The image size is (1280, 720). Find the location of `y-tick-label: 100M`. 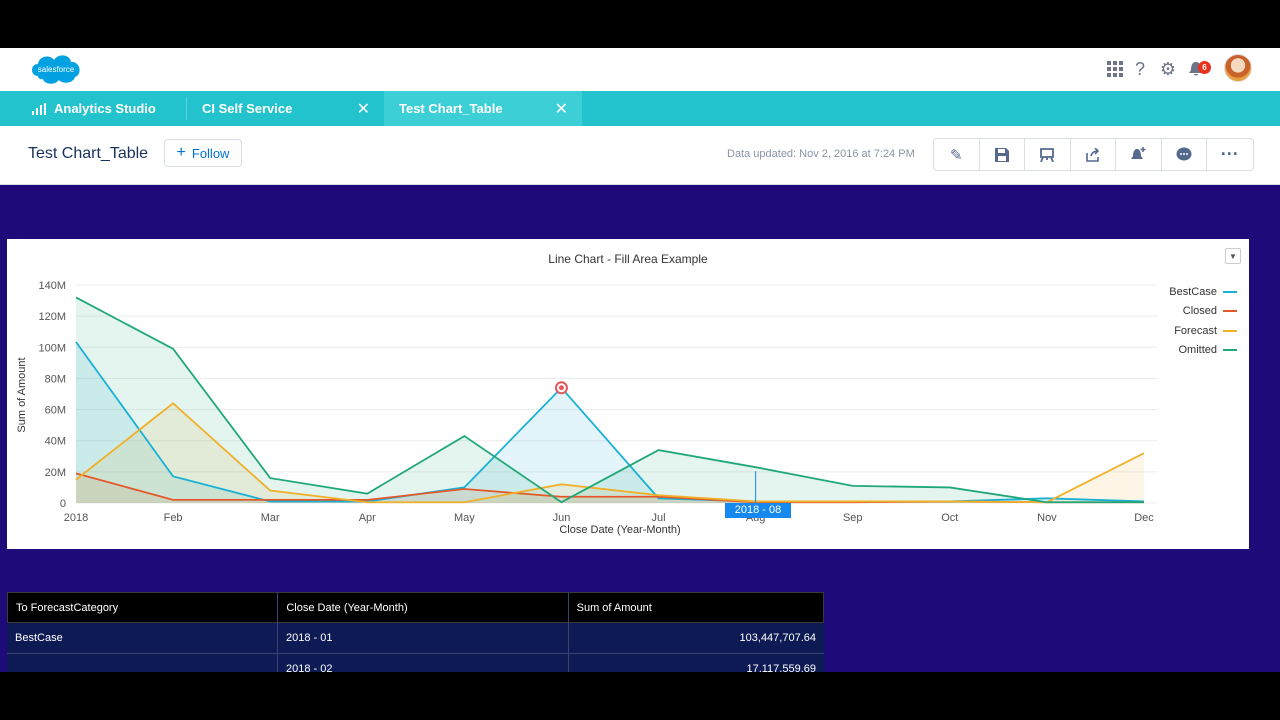

y-tick-label: 100M is located at coordinates (52, 348).